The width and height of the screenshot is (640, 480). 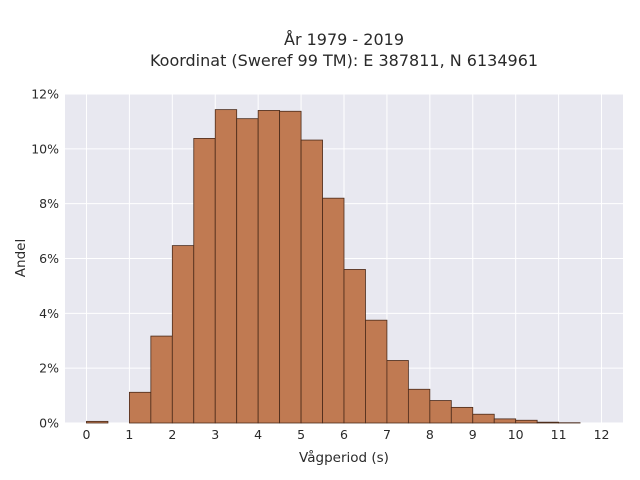 What do you see at coordinates (344, 457) in the screenshot?
I see `x-axis-label: Vågperiod (s)` at bounding box center [344, 457].